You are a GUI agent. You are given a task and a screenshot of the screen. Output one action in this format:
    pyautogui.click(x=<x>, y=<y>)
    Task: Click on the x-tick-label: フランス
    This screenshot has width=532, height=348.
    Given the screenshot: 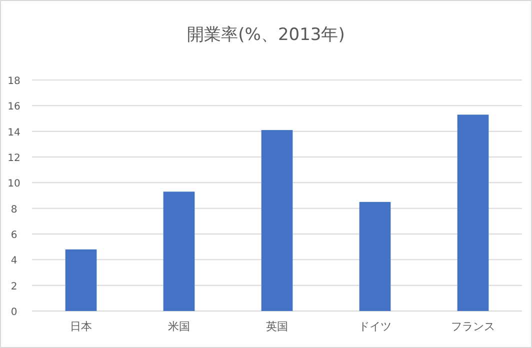 What is the action you would take?
    pyautogui.click(x=473, y=326)
    